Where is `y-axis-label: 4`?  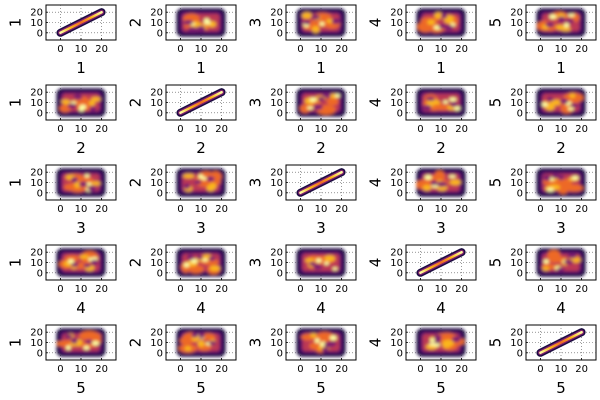
y-axis-label: 4 is located at coordinates (376, 183).